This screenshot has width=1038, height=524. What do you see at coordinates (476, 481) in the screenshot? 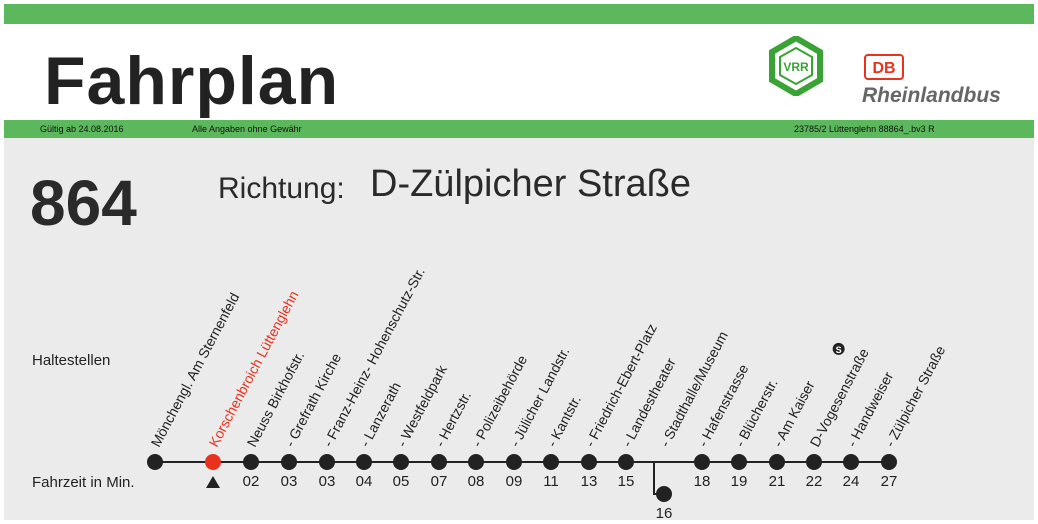
I see `travel-time: 08` at bounding box center [476, 481].